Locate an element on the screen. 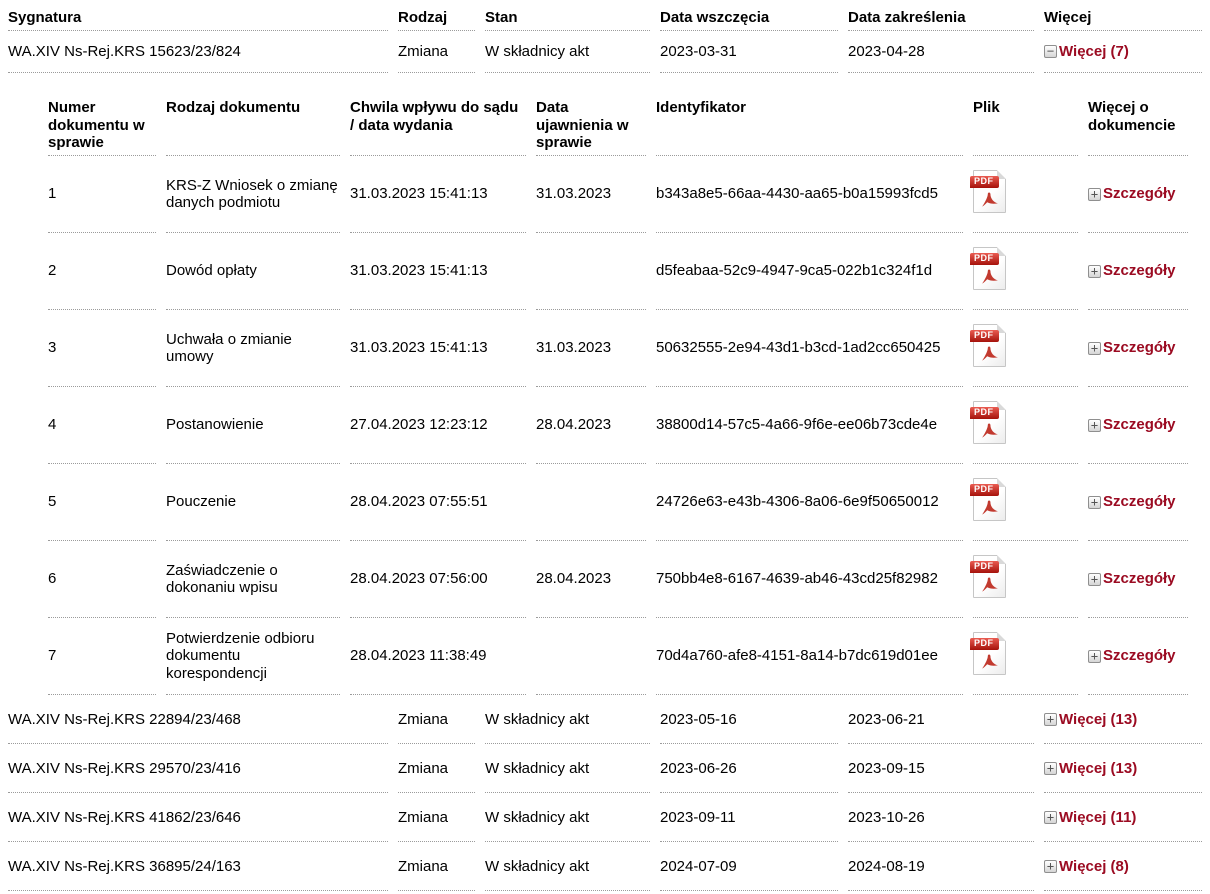  case-more-label: Więcej (13) is located at coordinates (1098, 768).